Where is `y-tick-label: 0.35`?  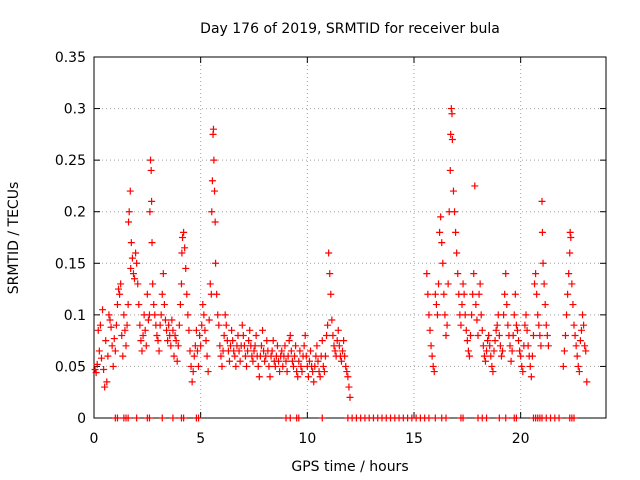 y-tick-label: 0.35 is located at coordinates (70, 58).